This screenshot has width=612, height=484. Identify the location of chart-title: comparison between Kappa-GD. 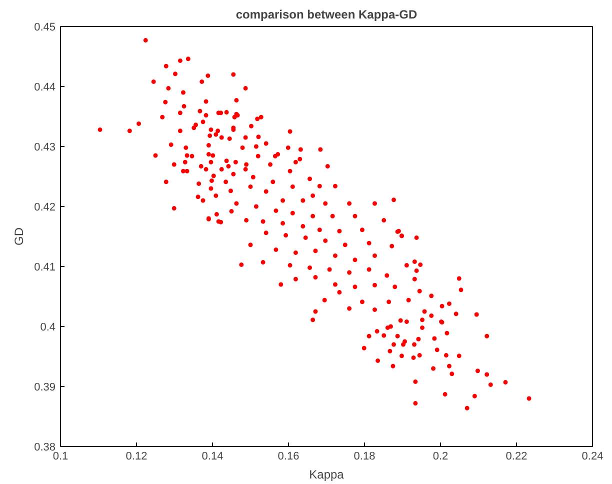
(327, 15).